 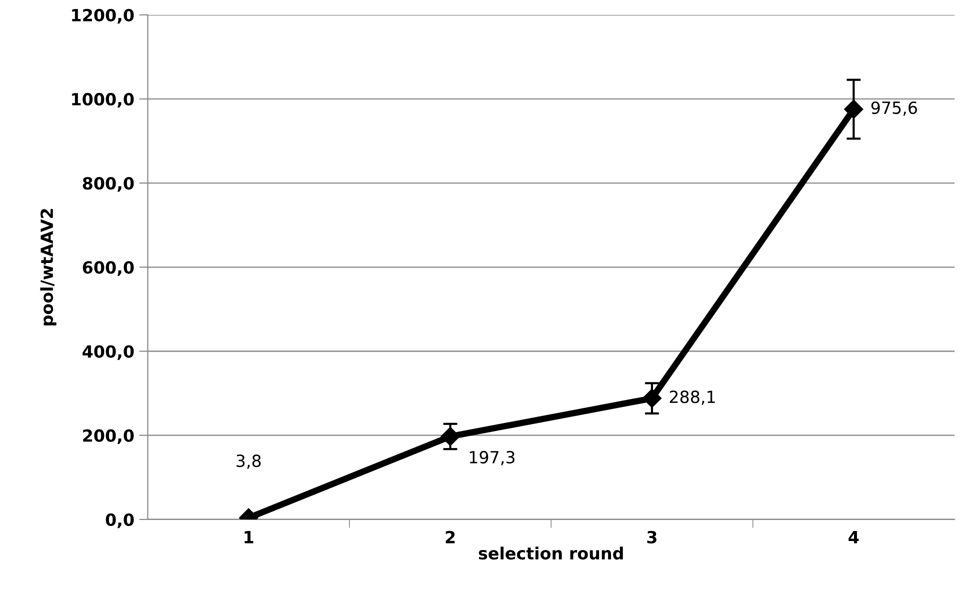 What do you see at coordinates (108, 184) in the screenshot?
I see `y-tick-label: 800,0` at bounding box center [108, 184].